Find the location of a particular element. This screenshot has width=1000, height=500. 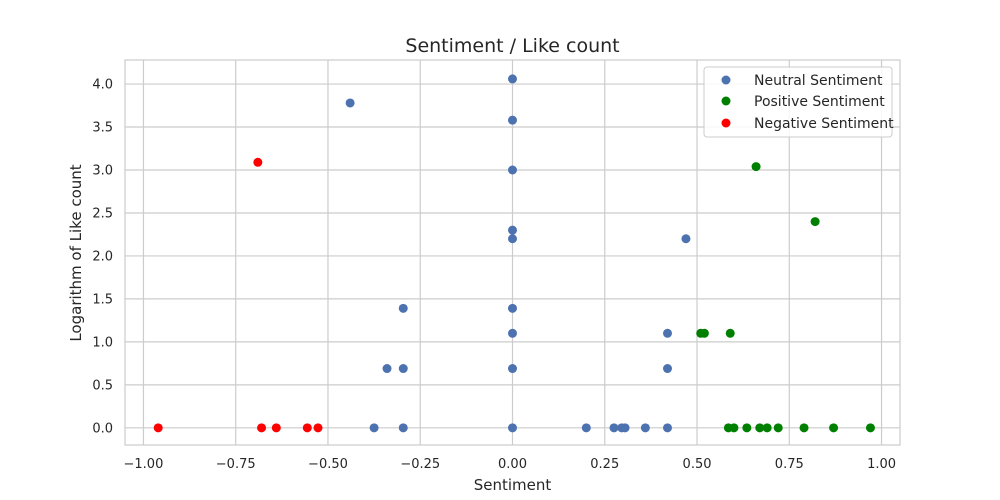

y-axis-ticks: 0.0 0.5 1.0 1.5 2.0 2.5 3.0 3.5 4.0 is located at coordinates (102, 257).